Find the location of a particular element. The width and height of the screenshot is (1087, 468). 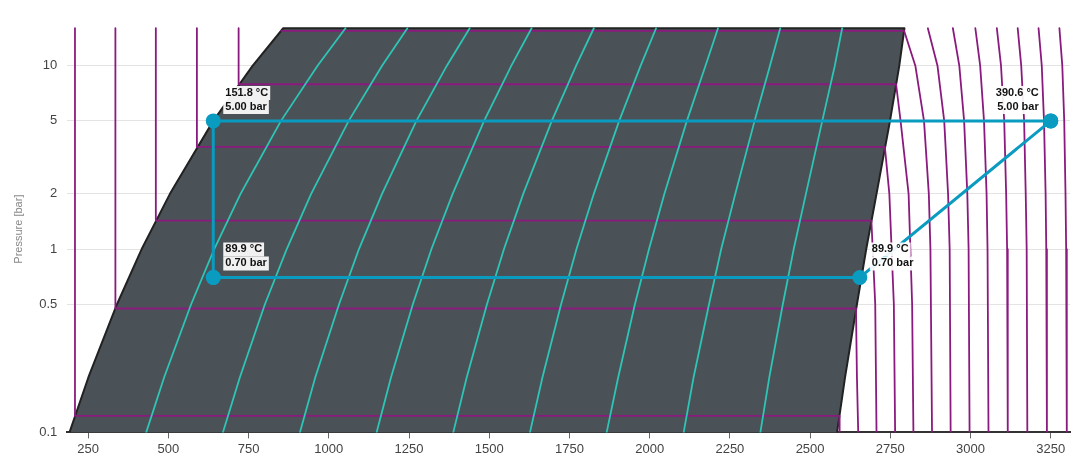

x-tick-label: 1500 is located at coordinates (489, 448).